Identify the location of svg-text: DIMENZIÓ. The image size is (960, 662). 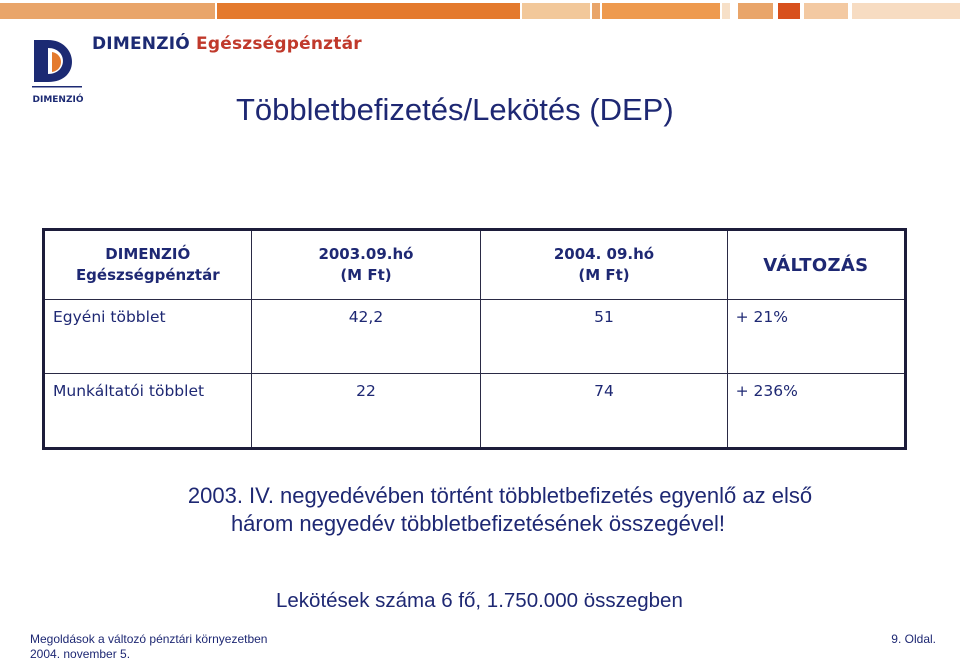
(58, 99).